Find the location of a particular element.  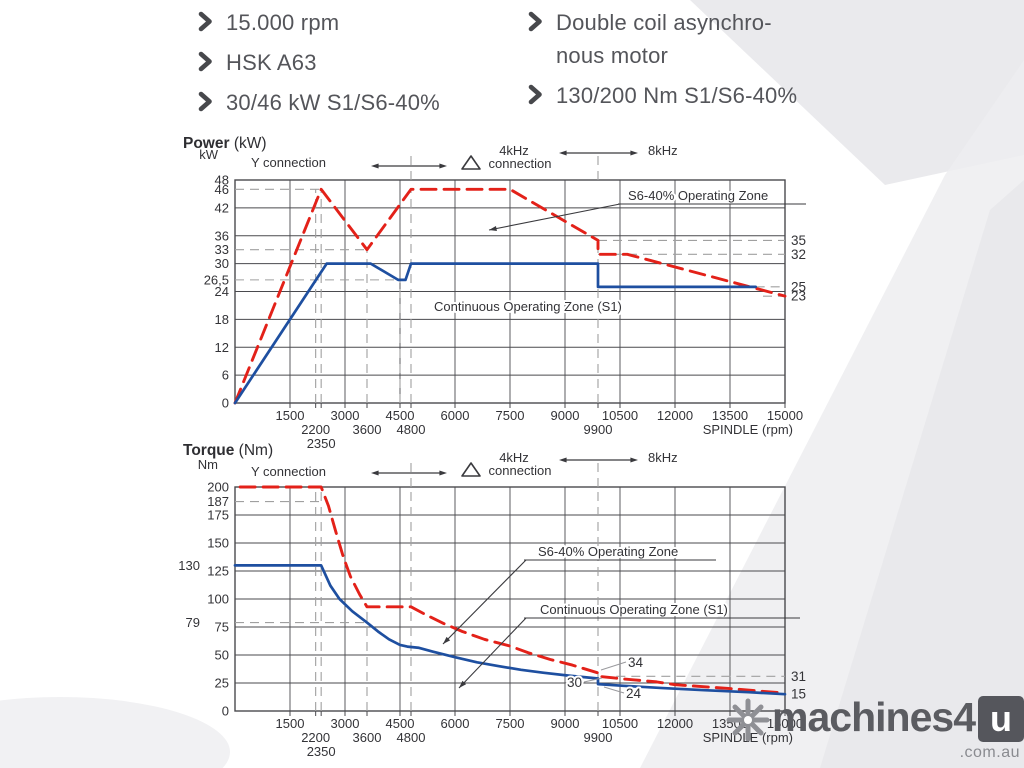

svg-text: Y connection is located at coordinates (288, 162).